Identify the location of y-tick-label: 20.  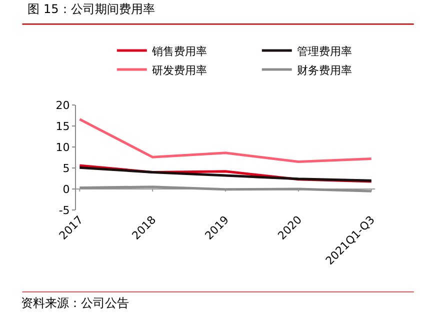
(63, 105).